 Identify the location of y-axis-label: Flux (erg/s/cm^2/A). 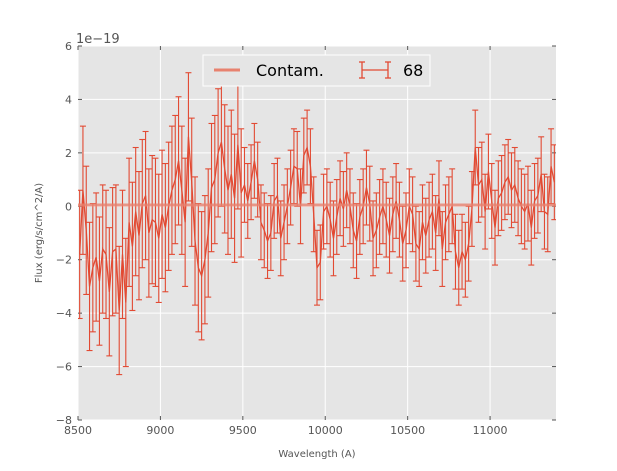
(39, 233).